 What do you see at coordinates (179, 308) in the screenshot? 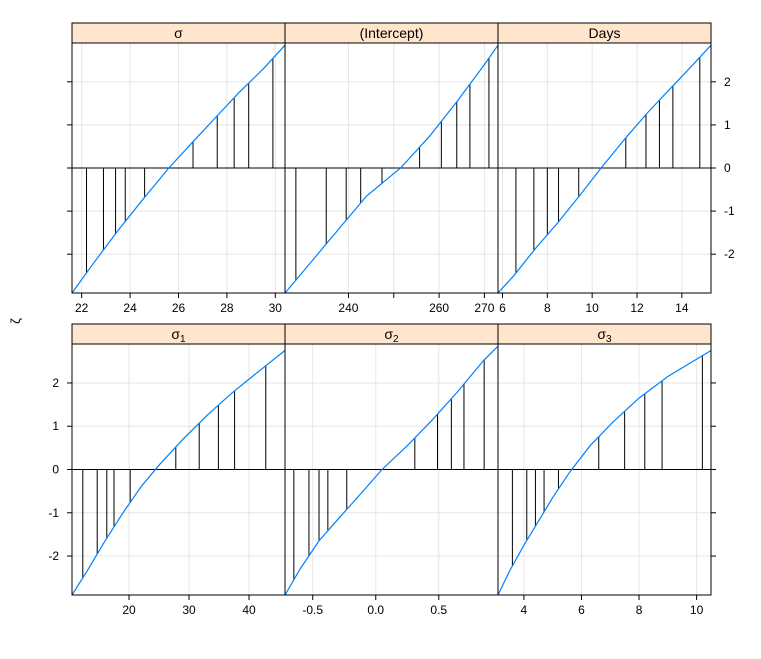
I see `x-tick-label-1-2: 26` at bounding box center [179, 308].